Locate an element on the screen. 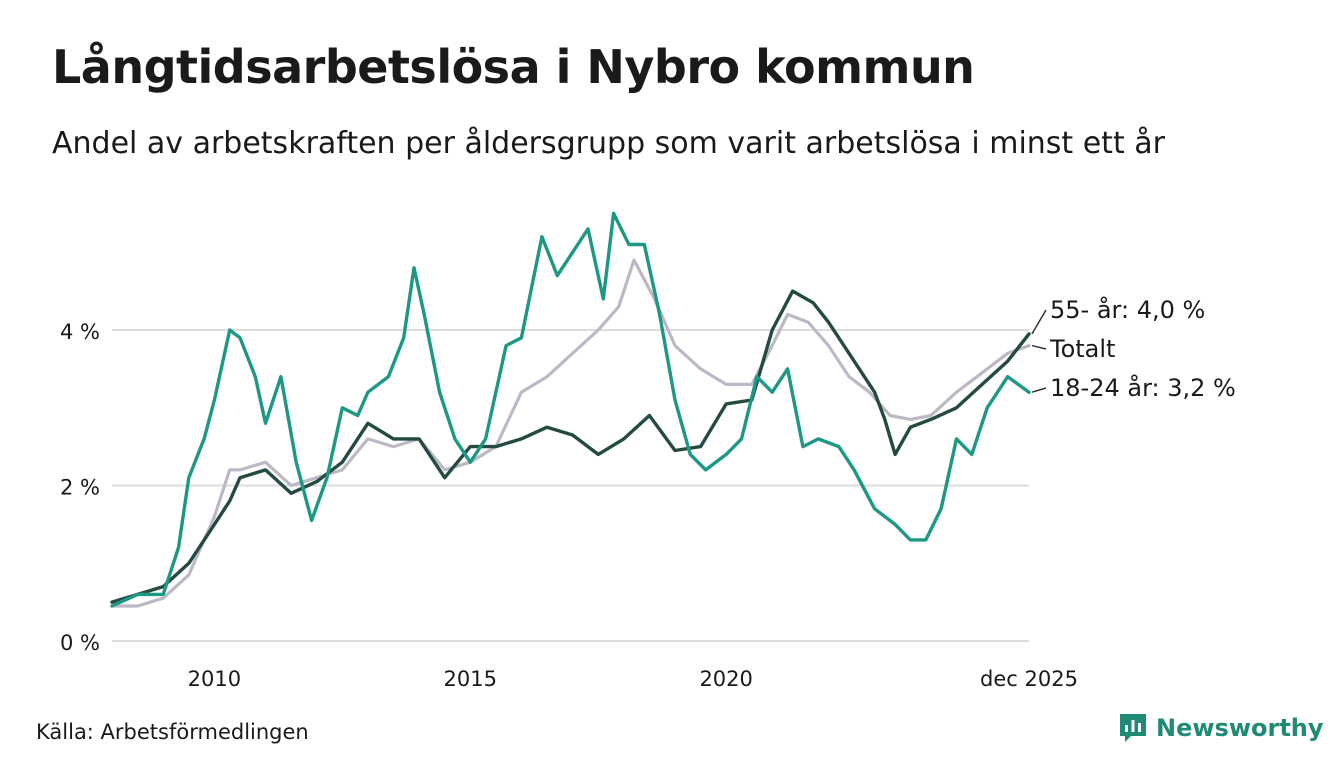  brand-name: Newsworthy is located at coordinates (1240, 728).